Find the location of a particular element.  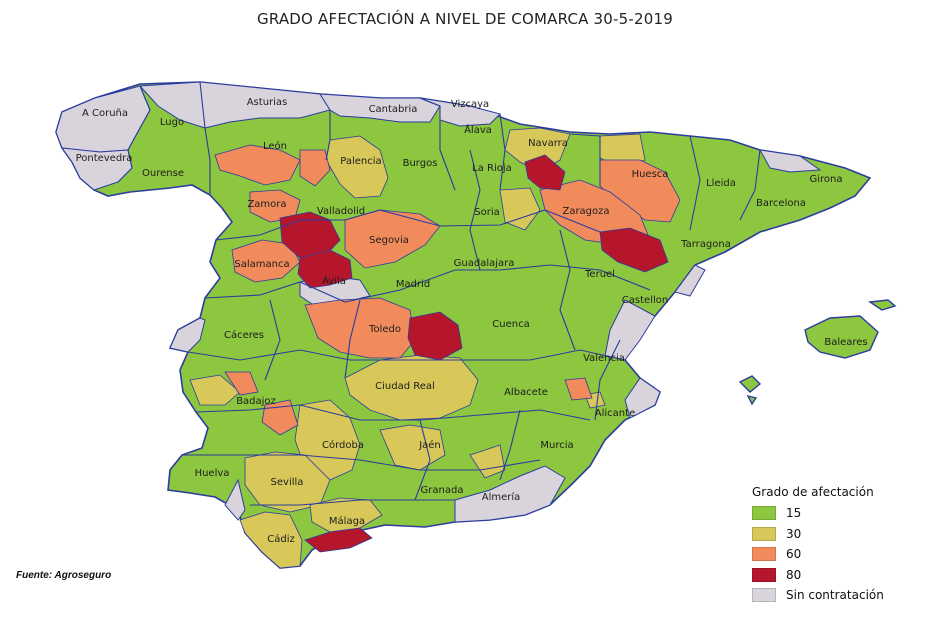

area-leon is located at coordinates (257, 165).